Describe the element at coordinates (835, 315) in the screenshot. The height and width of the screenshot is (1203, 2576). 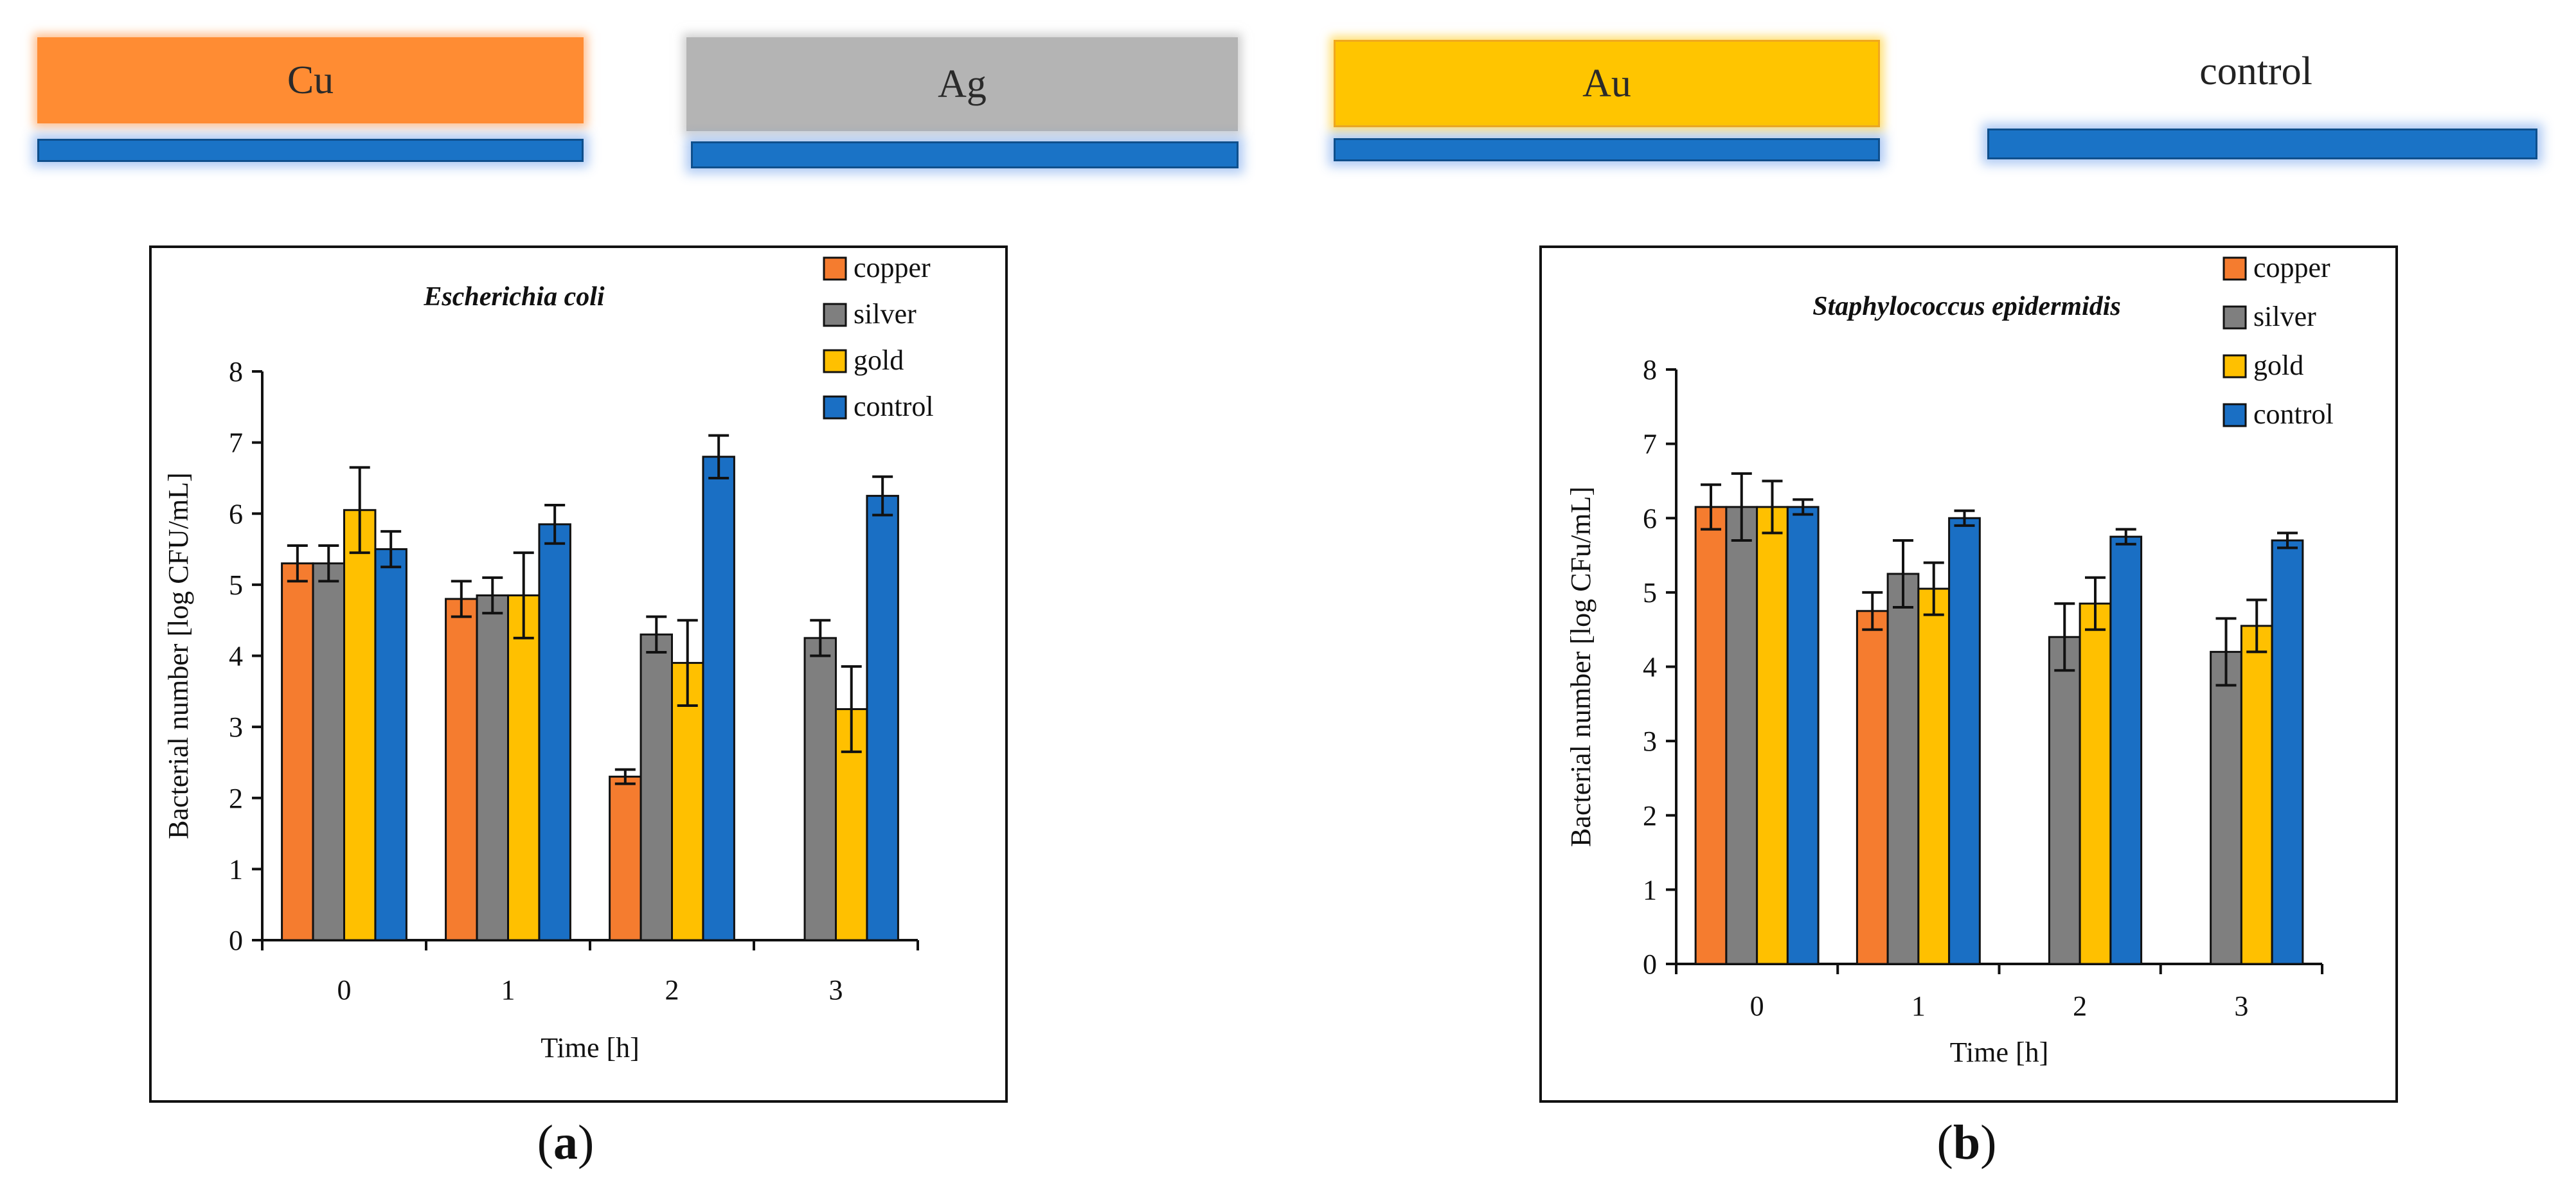
I see `chart-a-legend-swatch-silver` at that location.